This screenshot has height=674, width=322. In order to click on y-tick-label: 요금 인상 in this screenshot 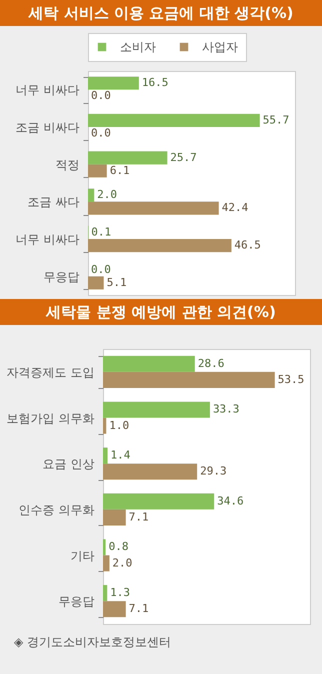, I will do `click(68, 464)`.